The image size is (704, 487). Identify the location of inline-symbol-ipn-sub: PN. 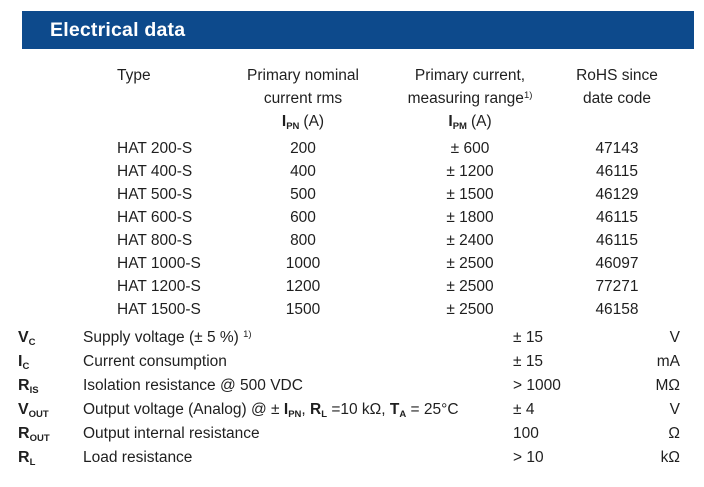
(295, 414).